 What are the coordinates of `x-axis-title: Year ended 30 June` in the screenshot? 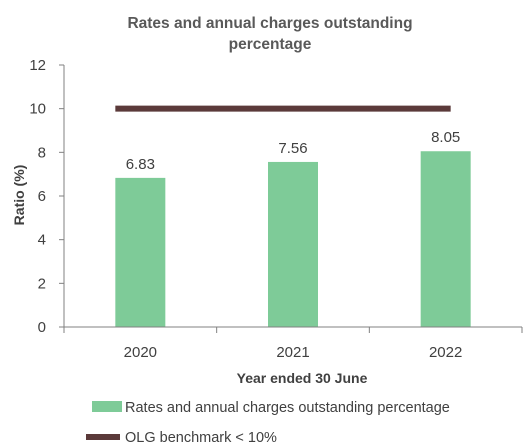 It's located at (302, 378).